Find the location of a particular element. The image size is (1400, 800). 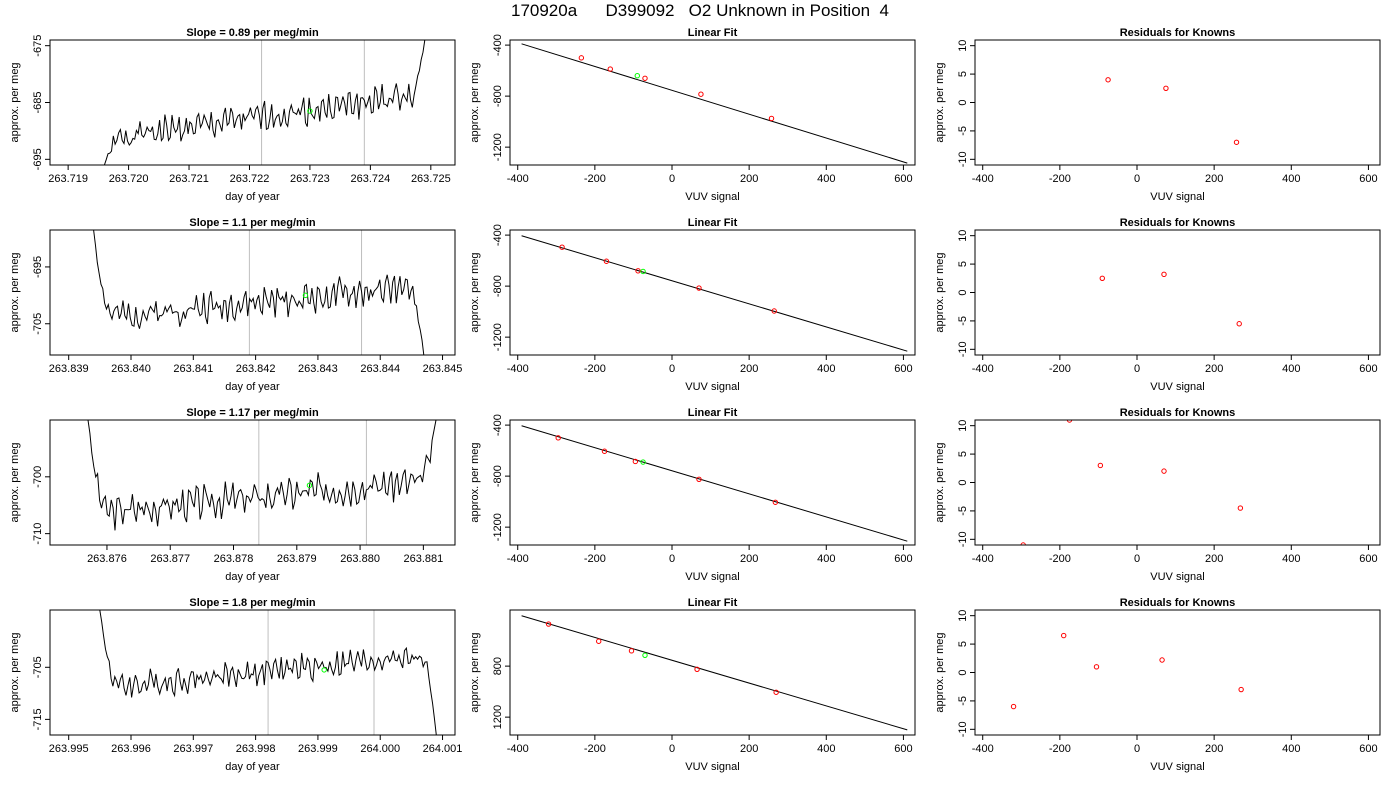

r4-linear-fit-x-tick-label: -200 is located at coordinates (595, 749).